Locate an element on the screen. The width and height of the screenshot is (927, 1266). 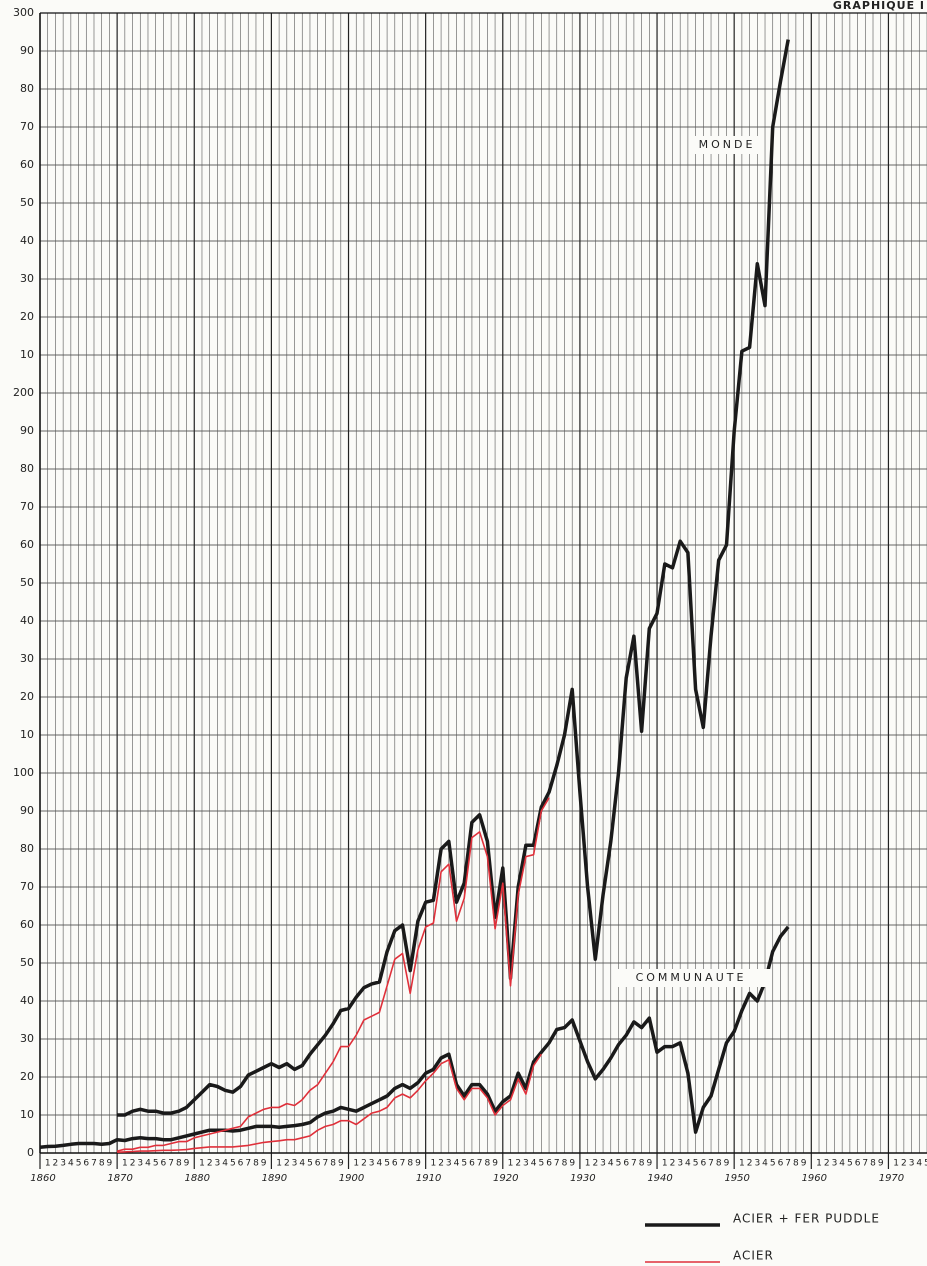
x-tick-label: 1930 is located at coordinates (582, 1178).